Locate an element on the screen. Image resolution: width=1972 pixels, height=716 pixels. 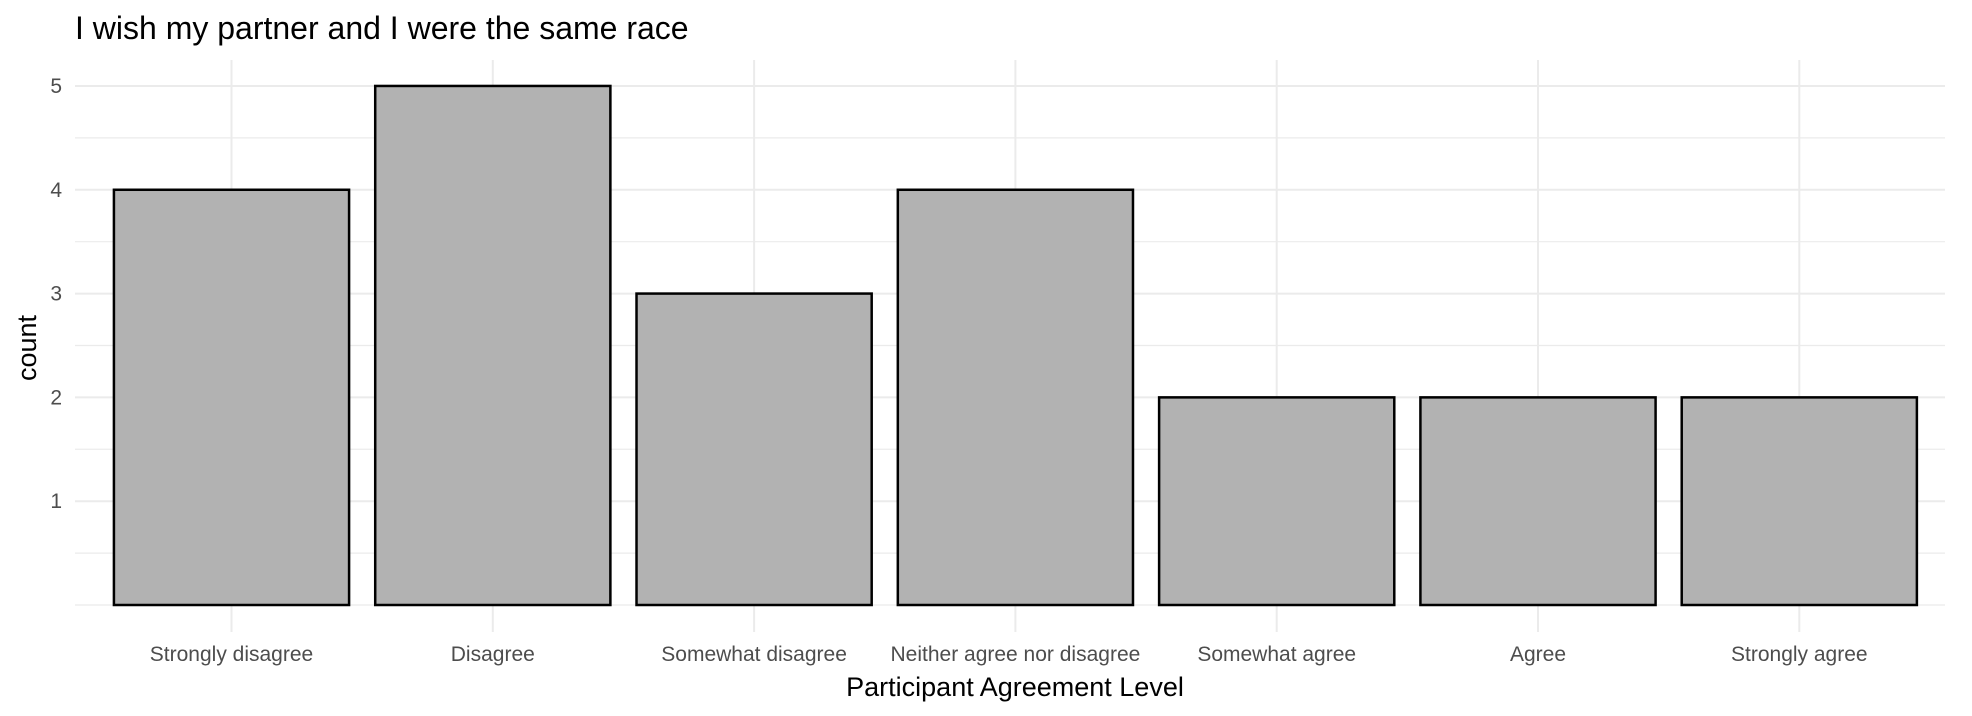
y-axis-ticks: 1 2 3 4 5 is located at coordinates (56, 294).